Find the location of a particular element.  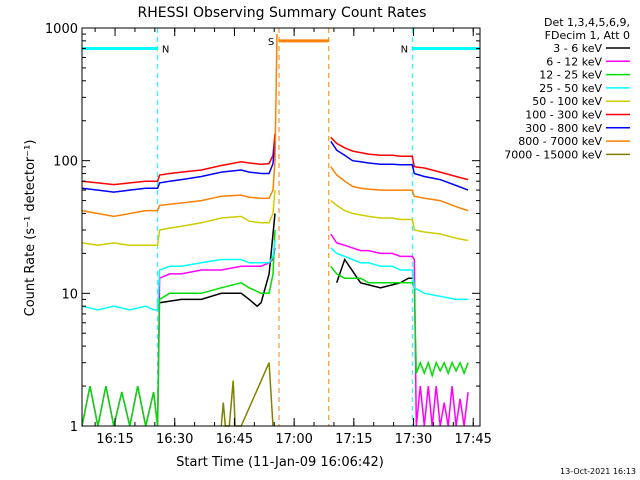

y-tick-label: 100 is located at coordinates (65, 162).